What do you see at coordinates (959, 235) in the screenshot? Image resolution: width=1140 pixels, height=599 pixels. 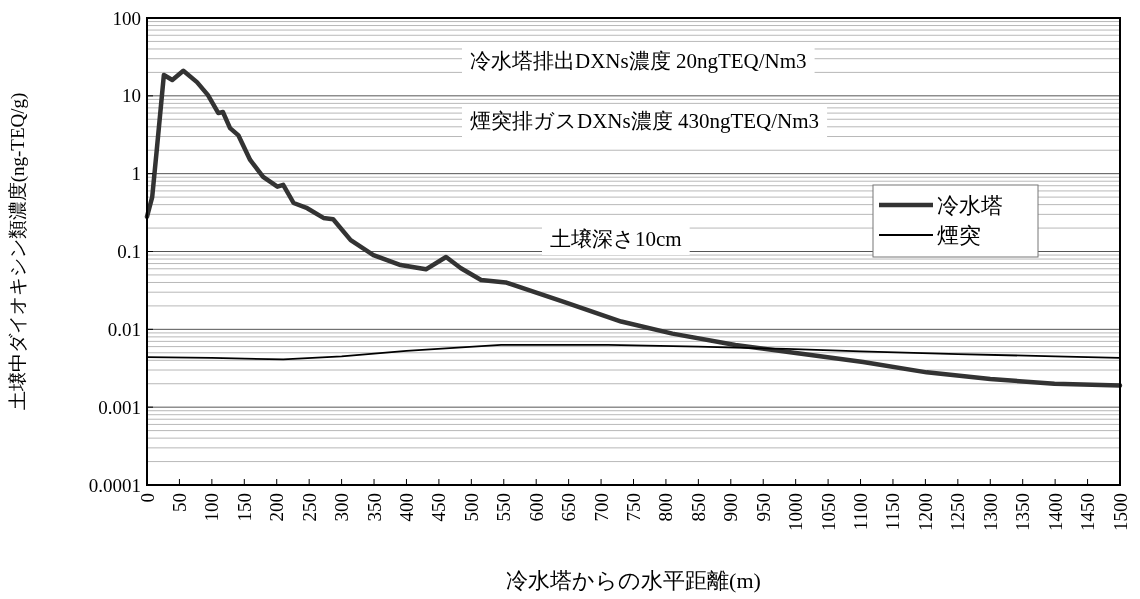 I see `legend-label: 煙突` at bounding box center [959, 235].